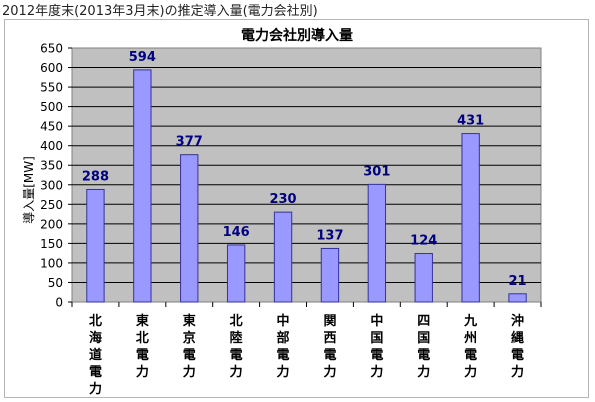 The image size is (595, 402). I want to click on data-label: 21, so click(518, 281).